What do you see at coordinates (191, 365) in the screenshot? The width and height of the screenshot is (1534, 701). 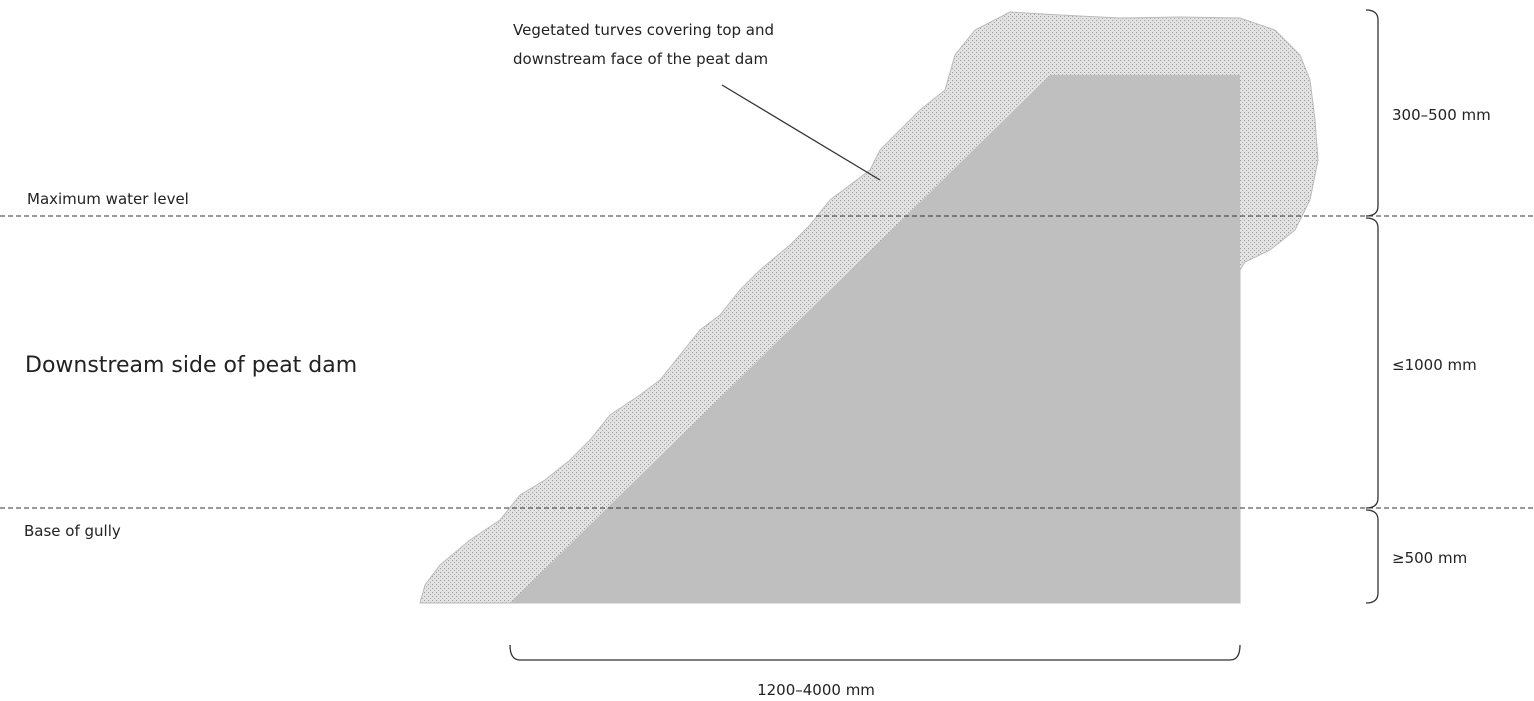 I see `side-label: Downstream side of peat dam` at bounding box center [191, 365].